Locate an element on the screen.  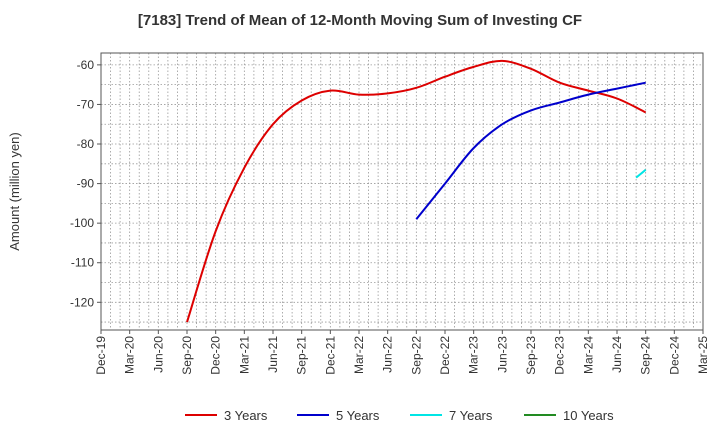
legend-label-5-years: 5 Years is located at coordinates (358, 415).